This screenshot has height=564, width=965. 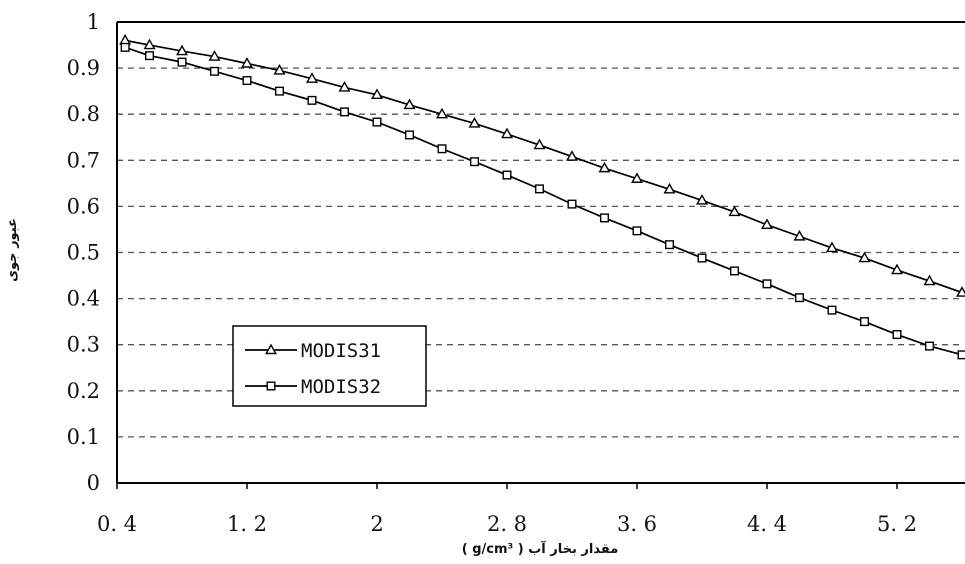 I want to click on x-tick-label: 4. 4, so click(x=767, y=524).